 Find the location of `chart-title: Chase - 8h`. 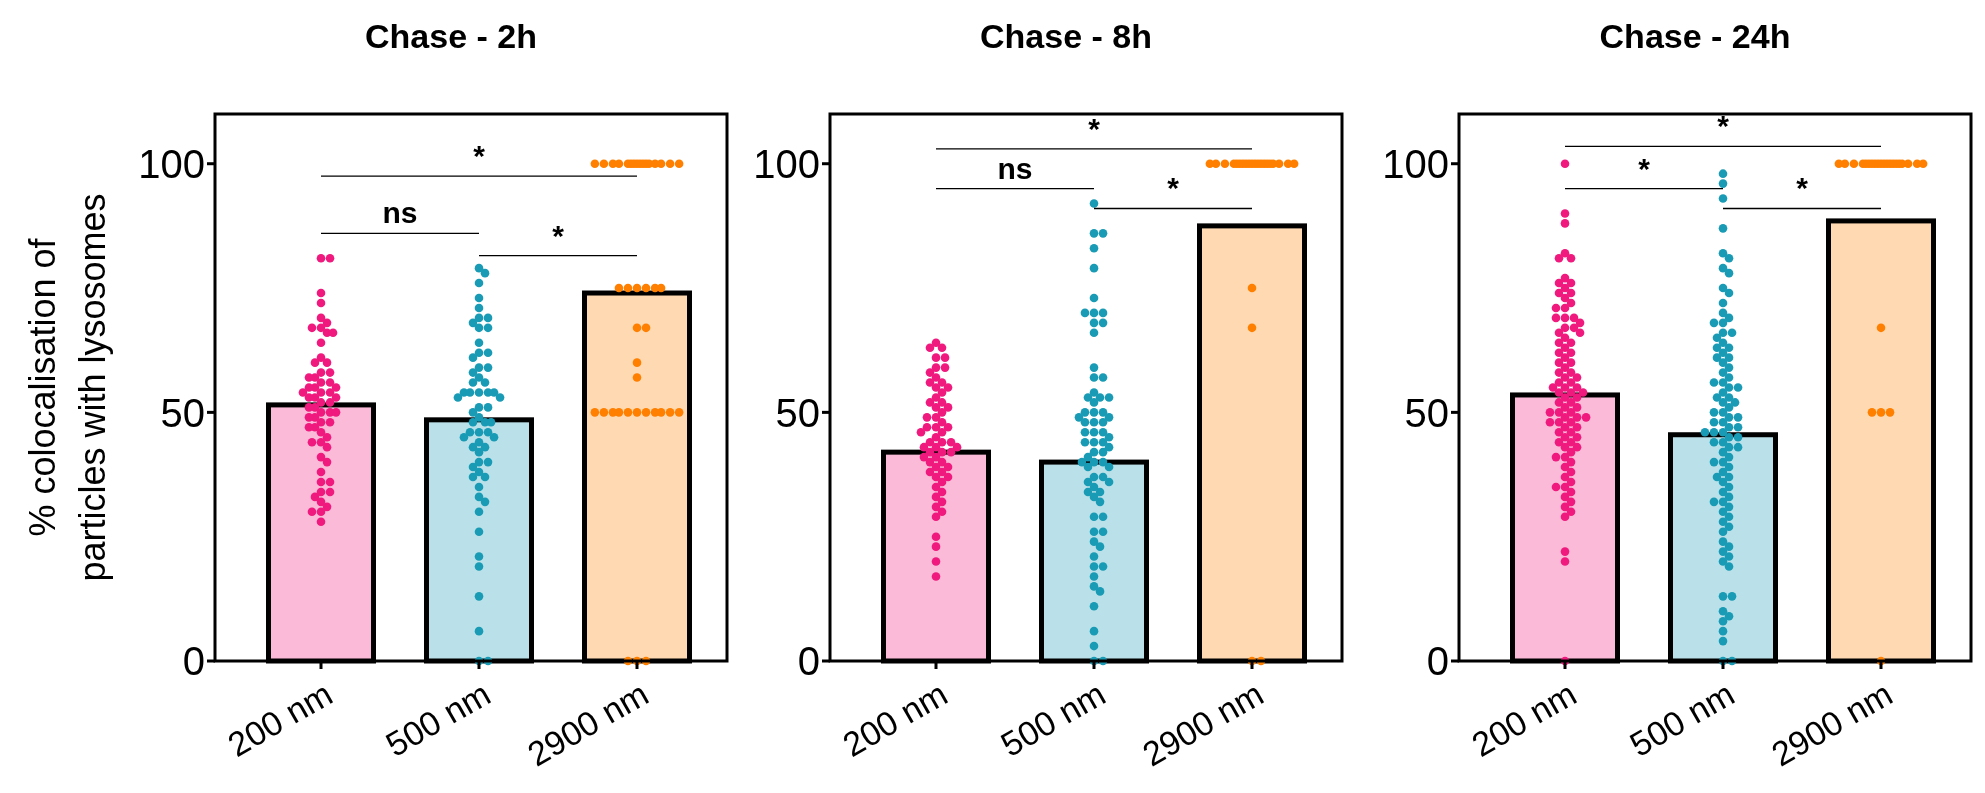

chart-title: Chase - 8h is located at coordinates (1066, 36).